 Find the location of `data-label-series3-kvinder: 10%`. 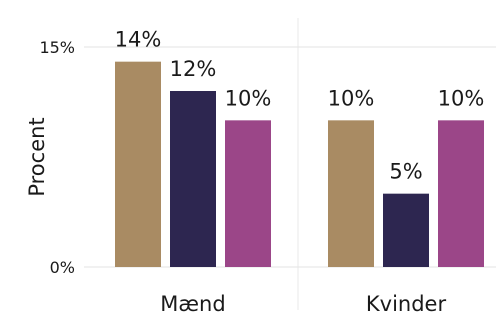

data-label-series3-kvinder: 10% is located at coordinates (461, 98).